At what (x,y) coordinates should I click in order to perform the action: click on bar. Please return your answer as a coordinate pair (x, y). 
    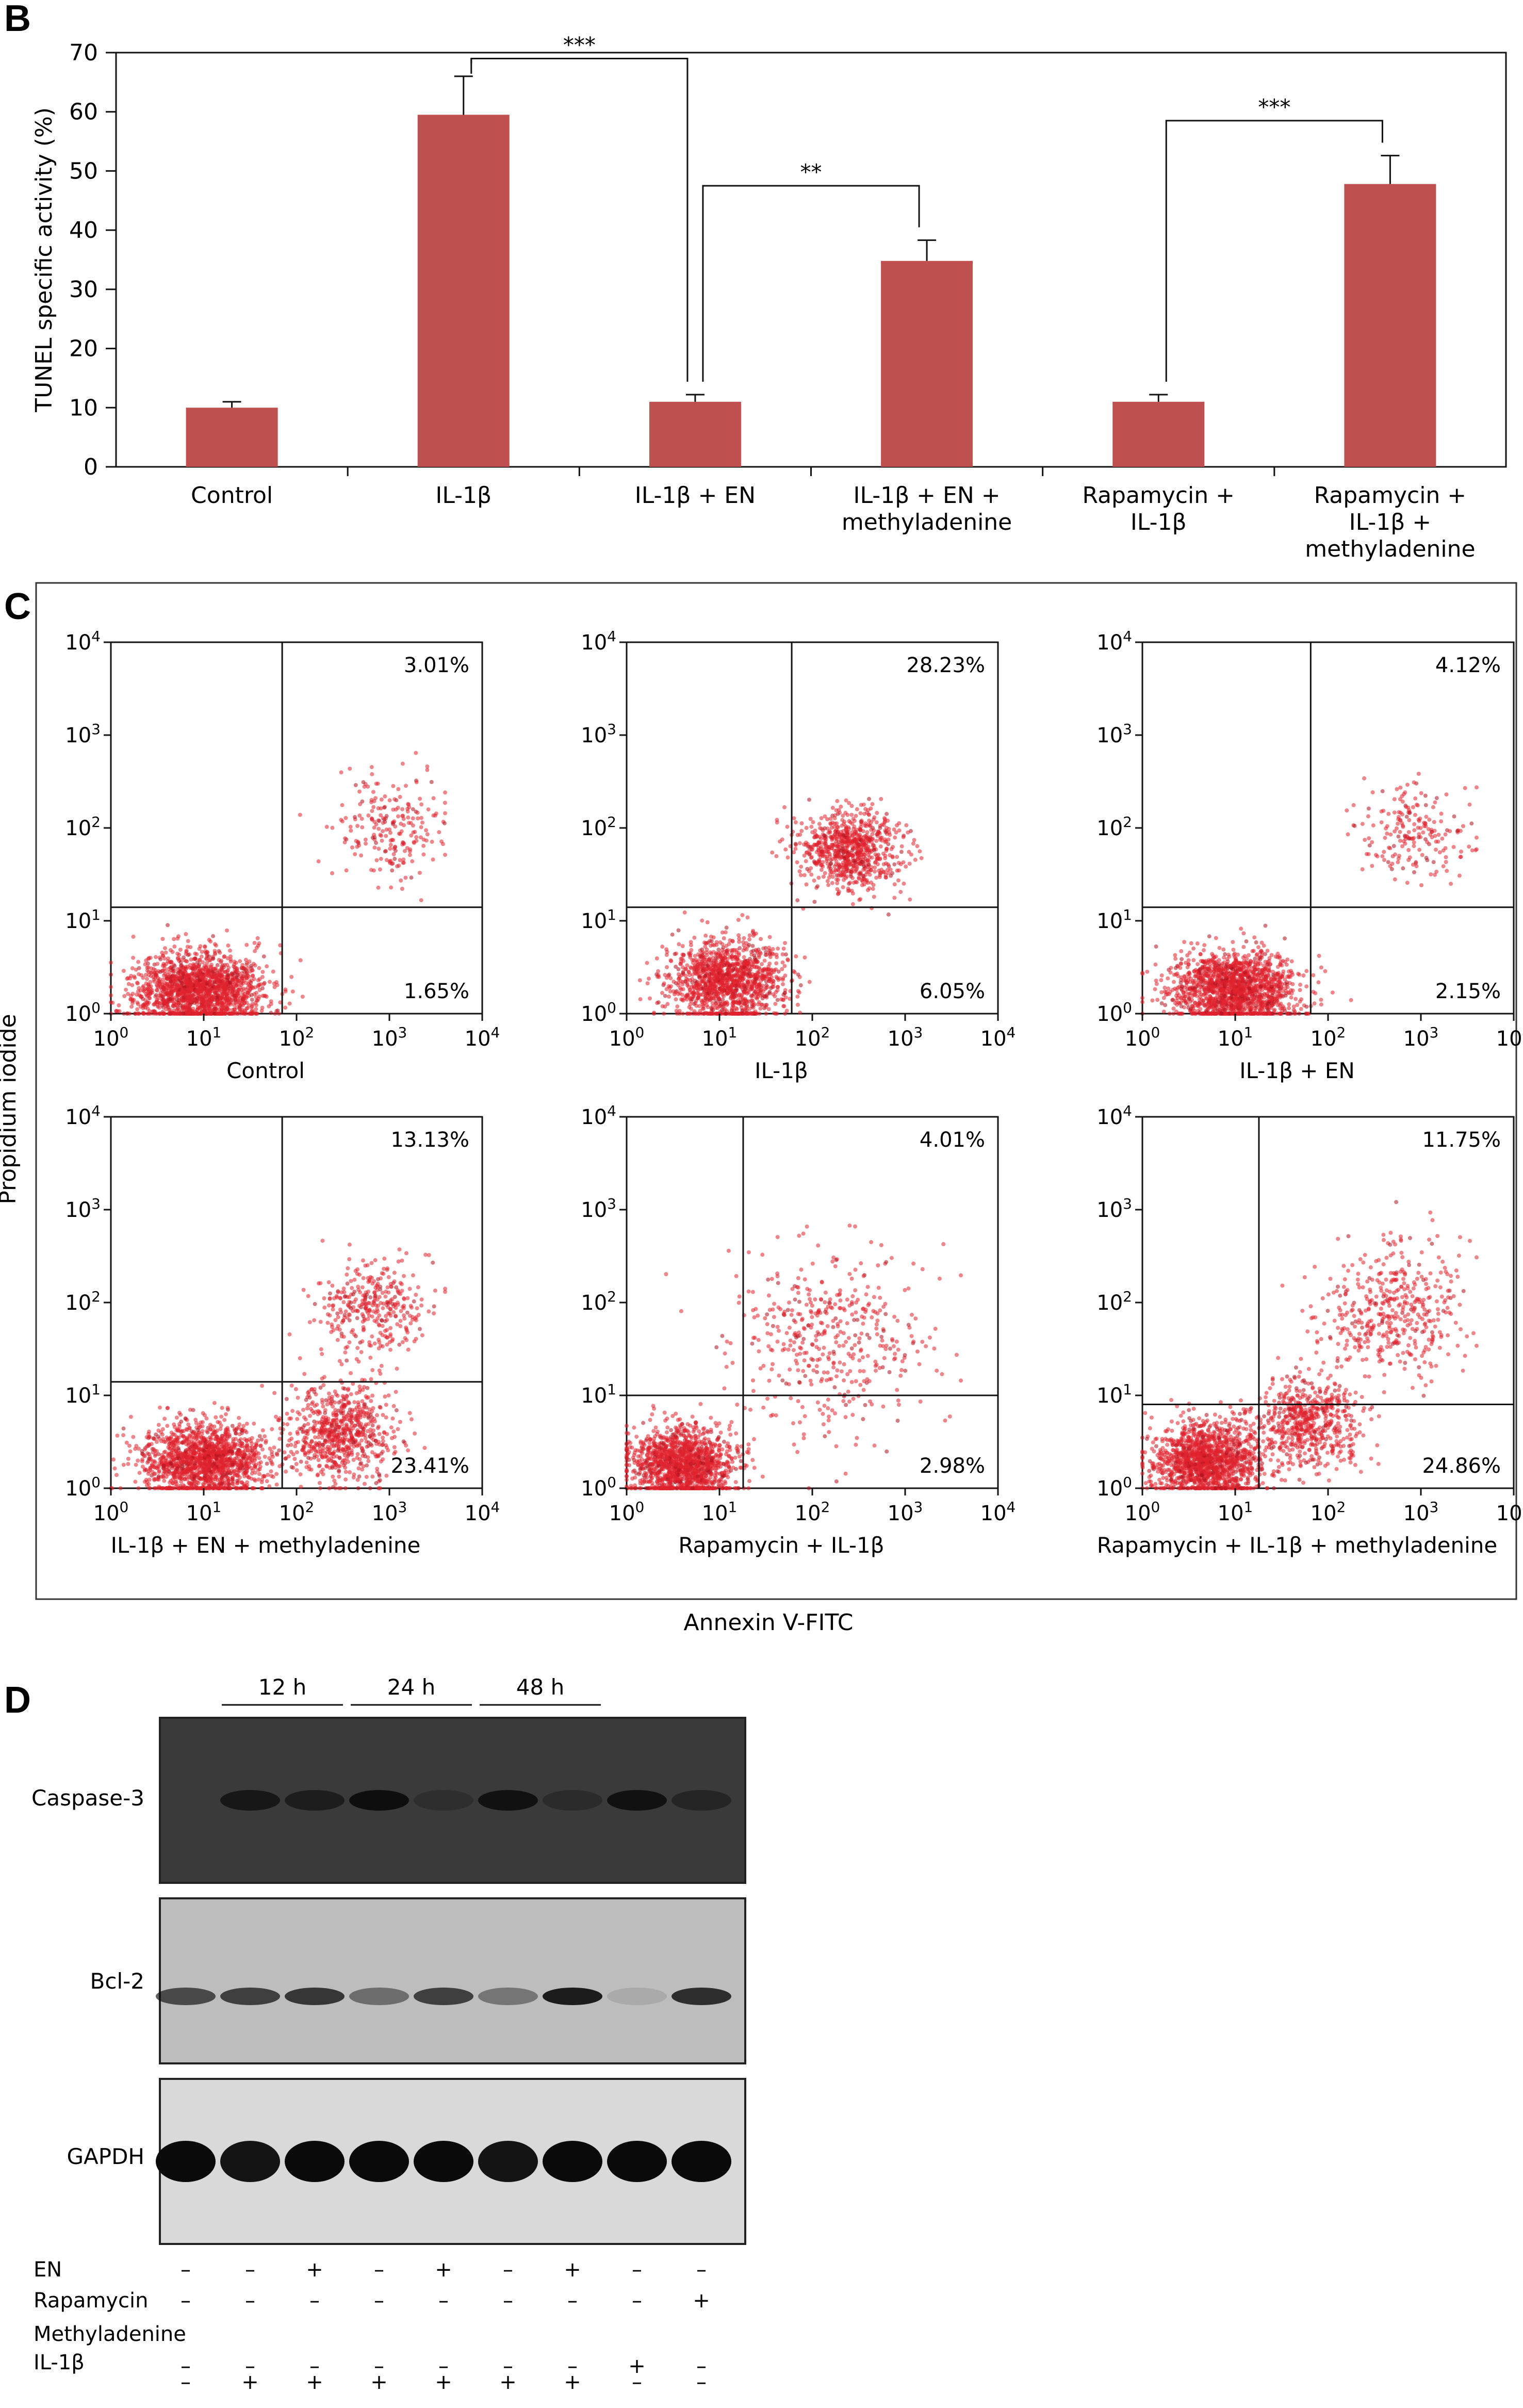
    Looking at the image, I should click on (232, 437).